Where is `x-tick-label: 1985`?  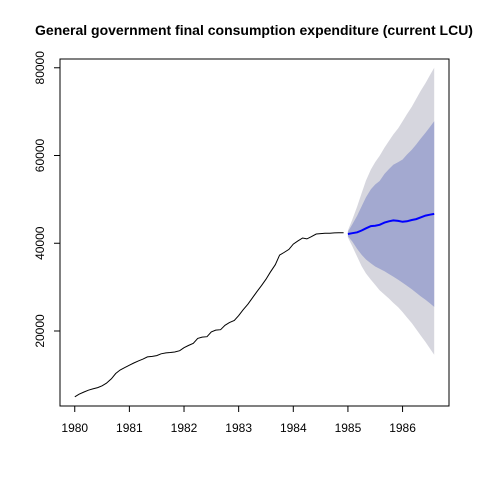 x-tick-label: 1985 is located at coordinates (348, 428).